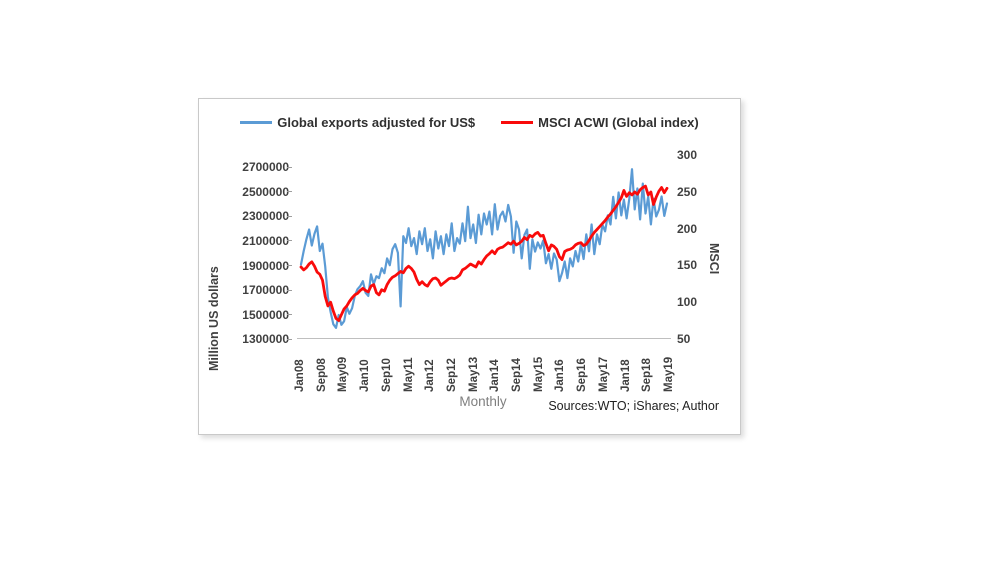  What do you see at coordinates (687, 228) in the screenshot?
I see `y-tick-right: 200` at bounding box center [687, 228].